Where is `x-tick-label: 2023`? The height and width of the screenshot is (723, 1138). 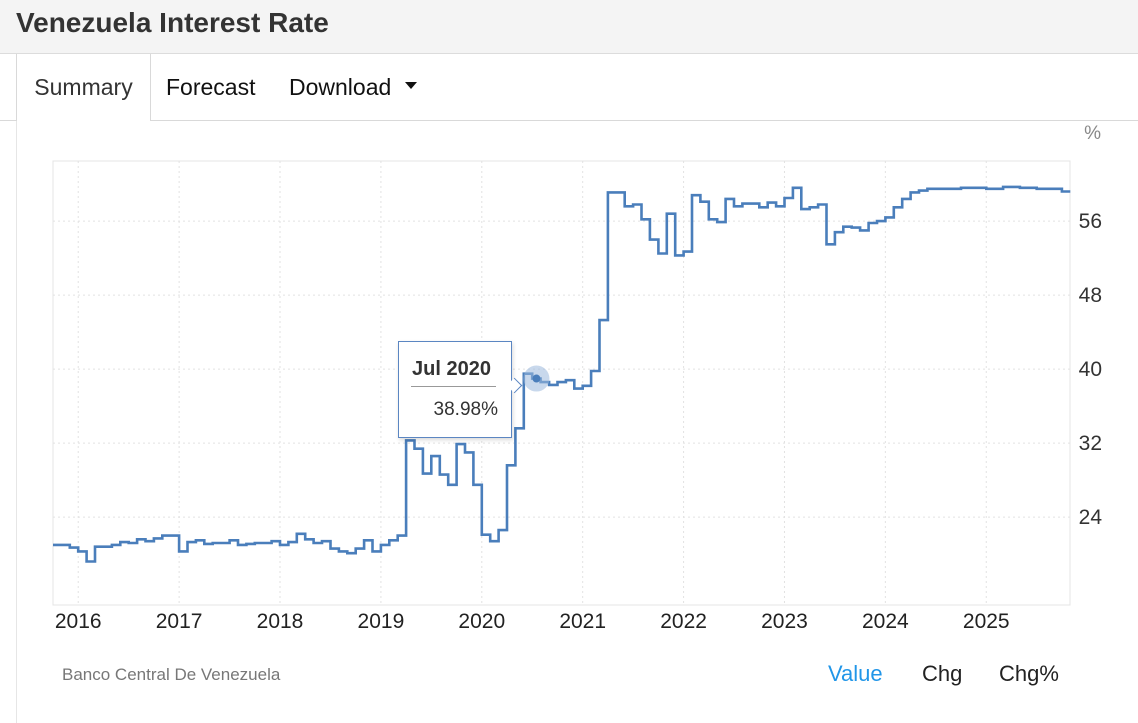
x-tick-label: 2023 is located at coordinates (784, 621).